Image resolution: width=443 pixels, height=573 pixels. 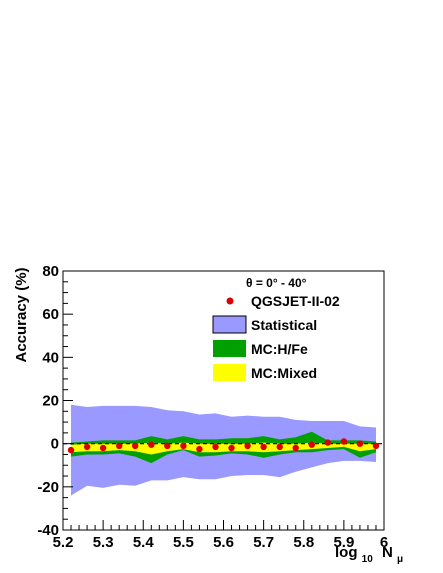 I want to click on legend-swatch-statistical, so click(x=229, y=324).